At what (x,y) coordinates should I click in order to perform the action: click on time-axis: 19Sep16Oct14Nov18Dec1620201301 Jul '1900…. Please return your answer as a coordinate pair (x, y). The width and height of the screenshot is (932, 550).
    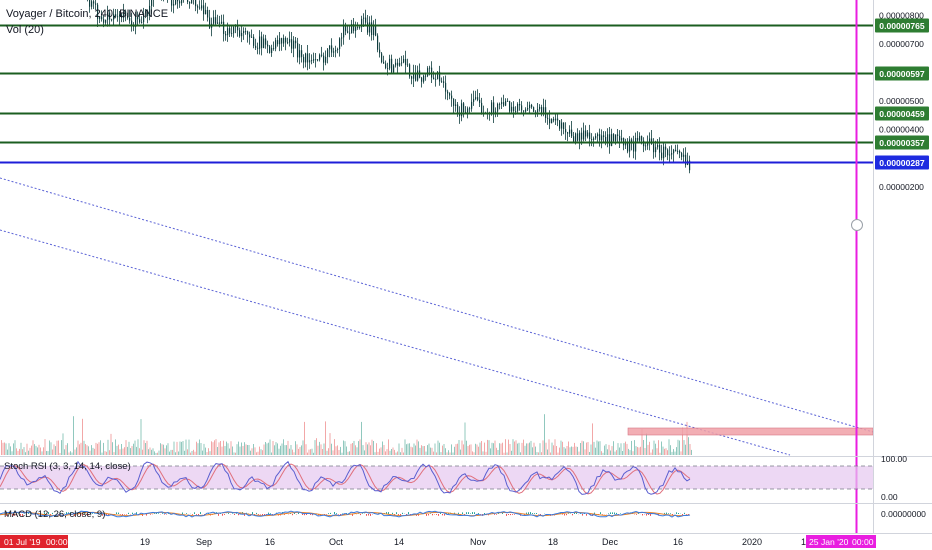
    Looking at the image, I should click on (466, 541).